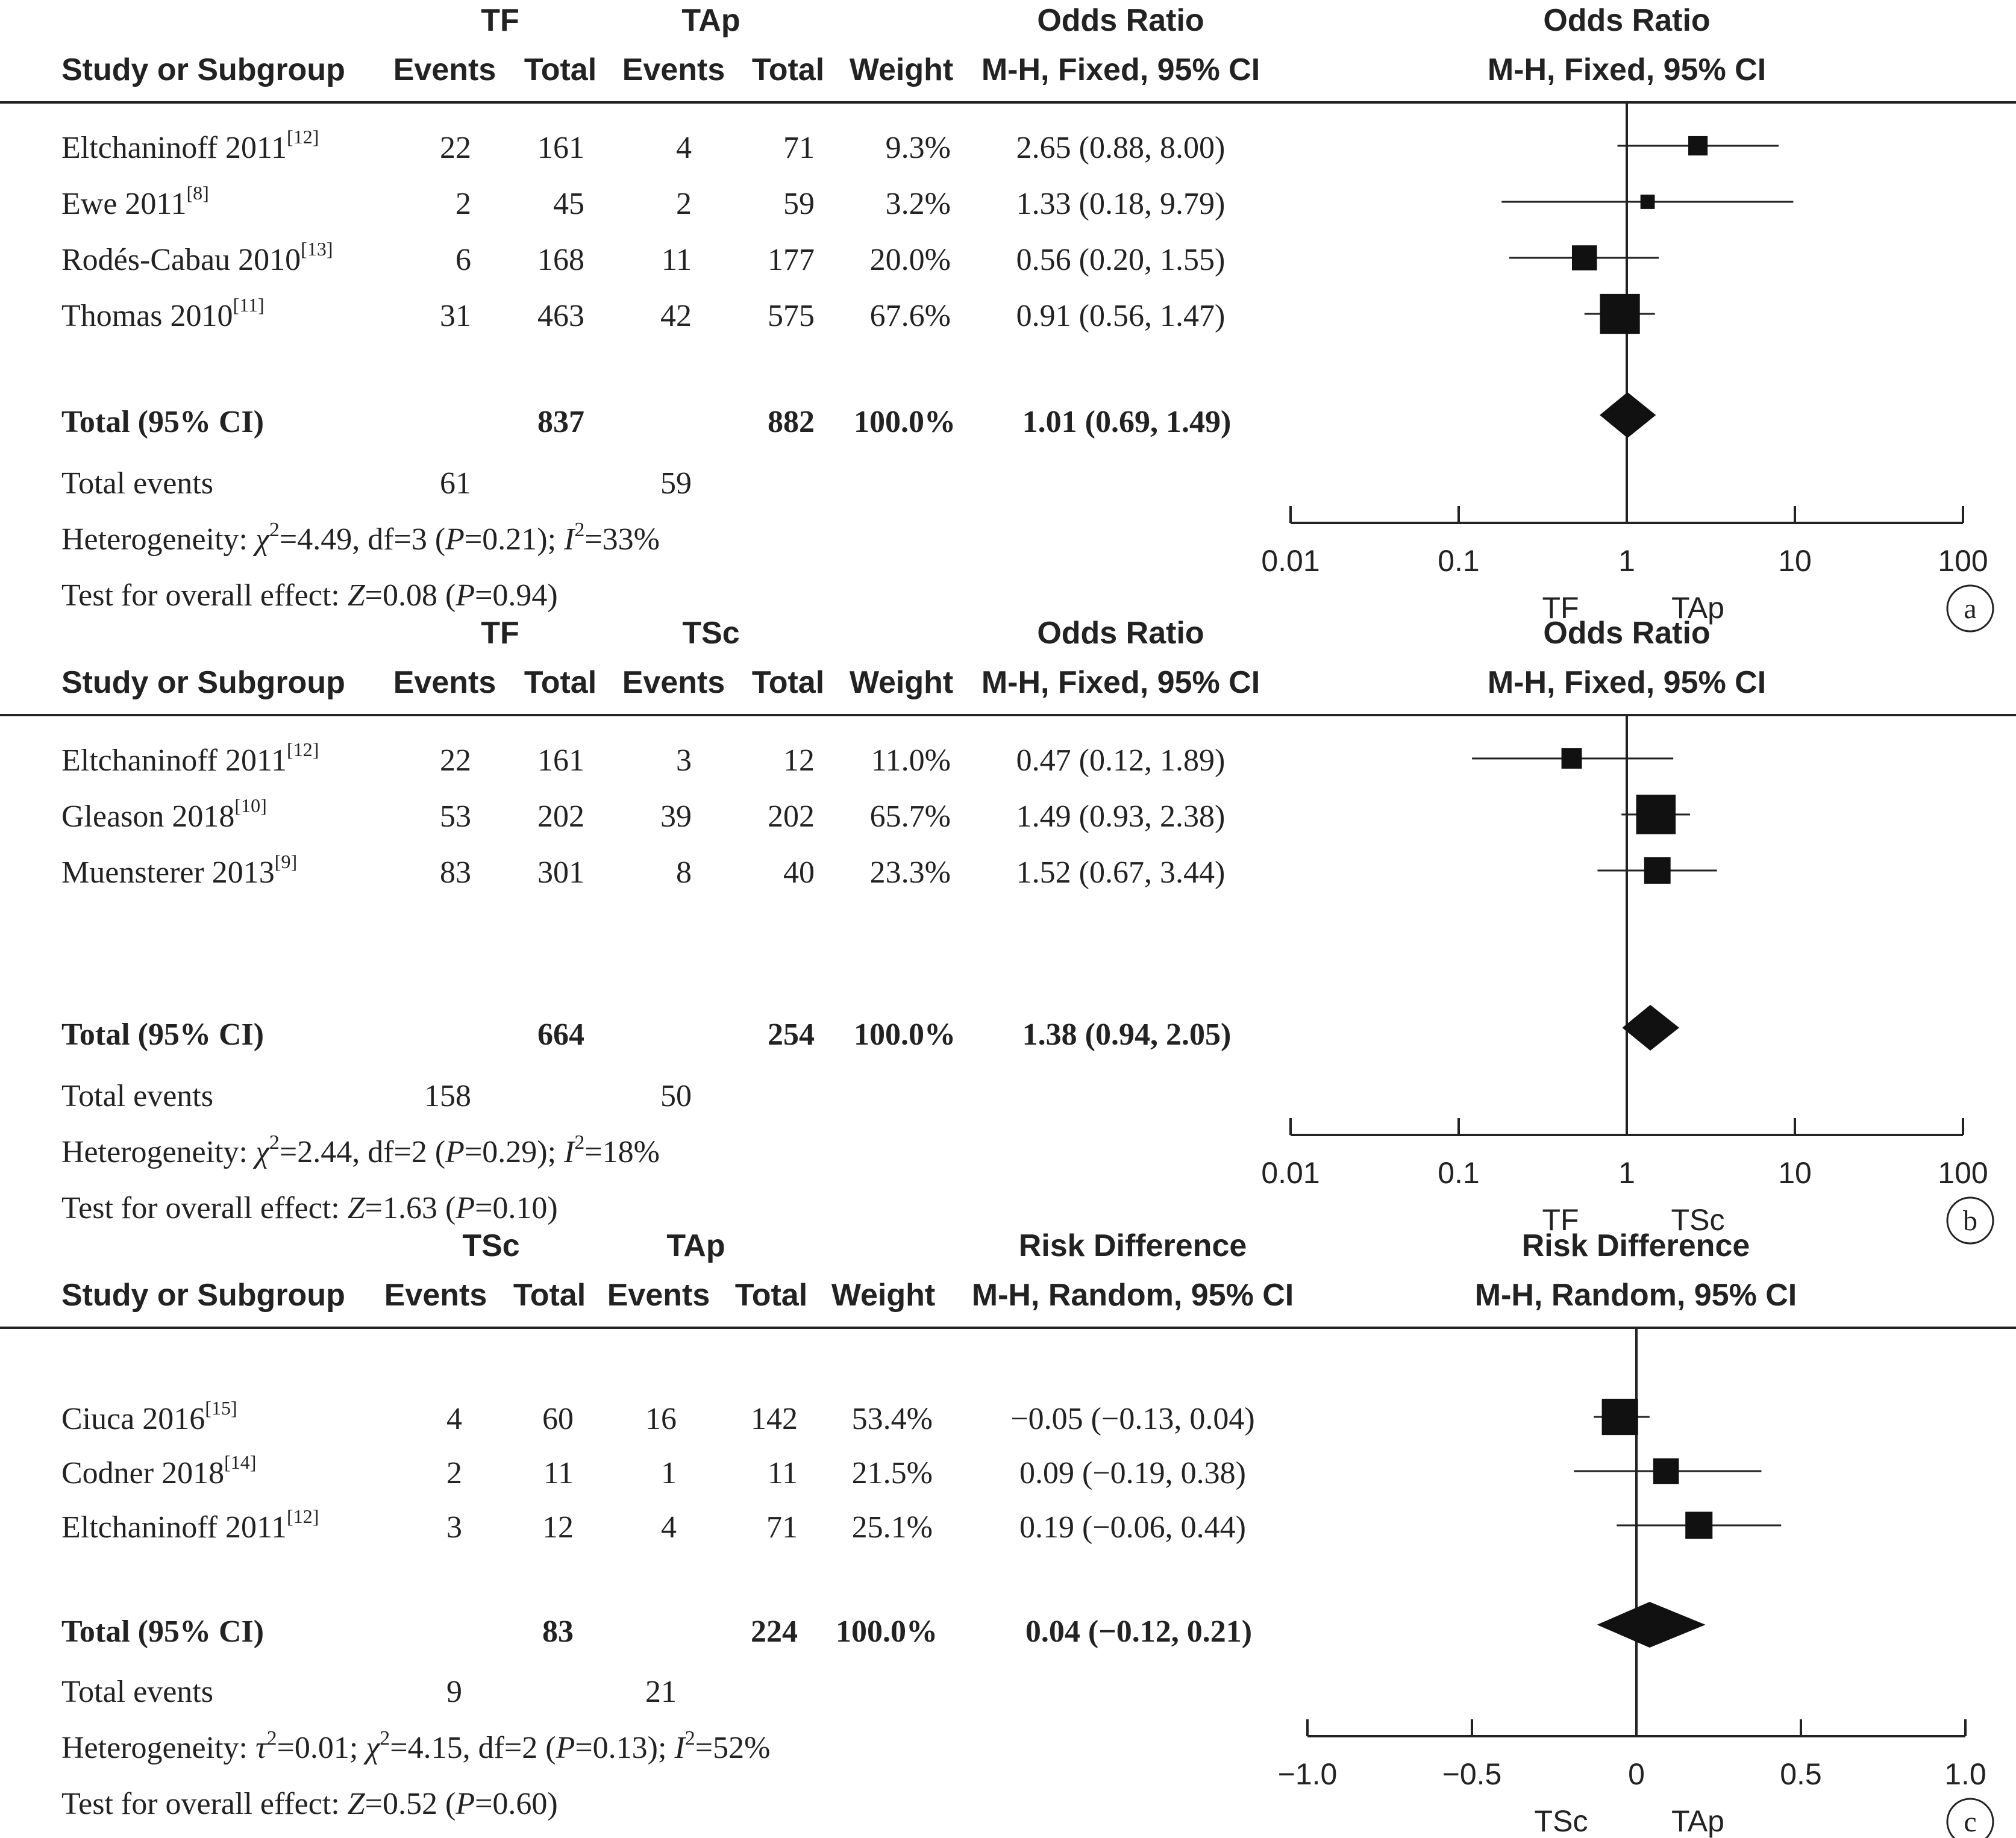 The height and width of the screenshot is (1838, 2016). What do you see at coordinates (1121, 872) in the screenshot?
I see `effect-ci-value: 1.52 (0.67, 3.44)` at bounding box center [1121, 872].